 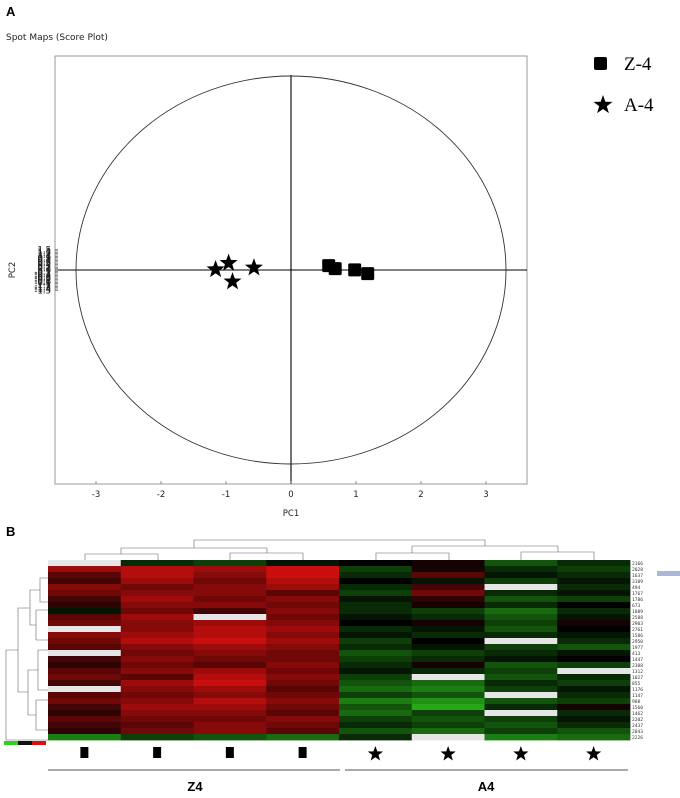 What do you see at coordinates (636, 606) in the screenshot?
I see `heatmap-row-label: 673` at bounding box center [636, 606].